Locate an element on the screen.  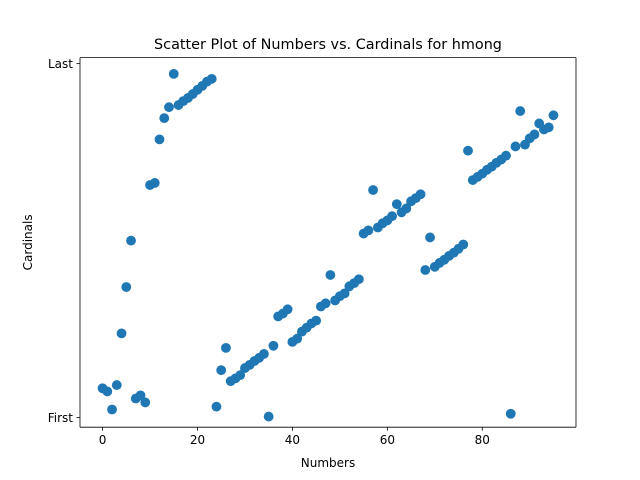
x-axis-ticks: 0 20 40 60 80 is located at coordinates (294, 437).